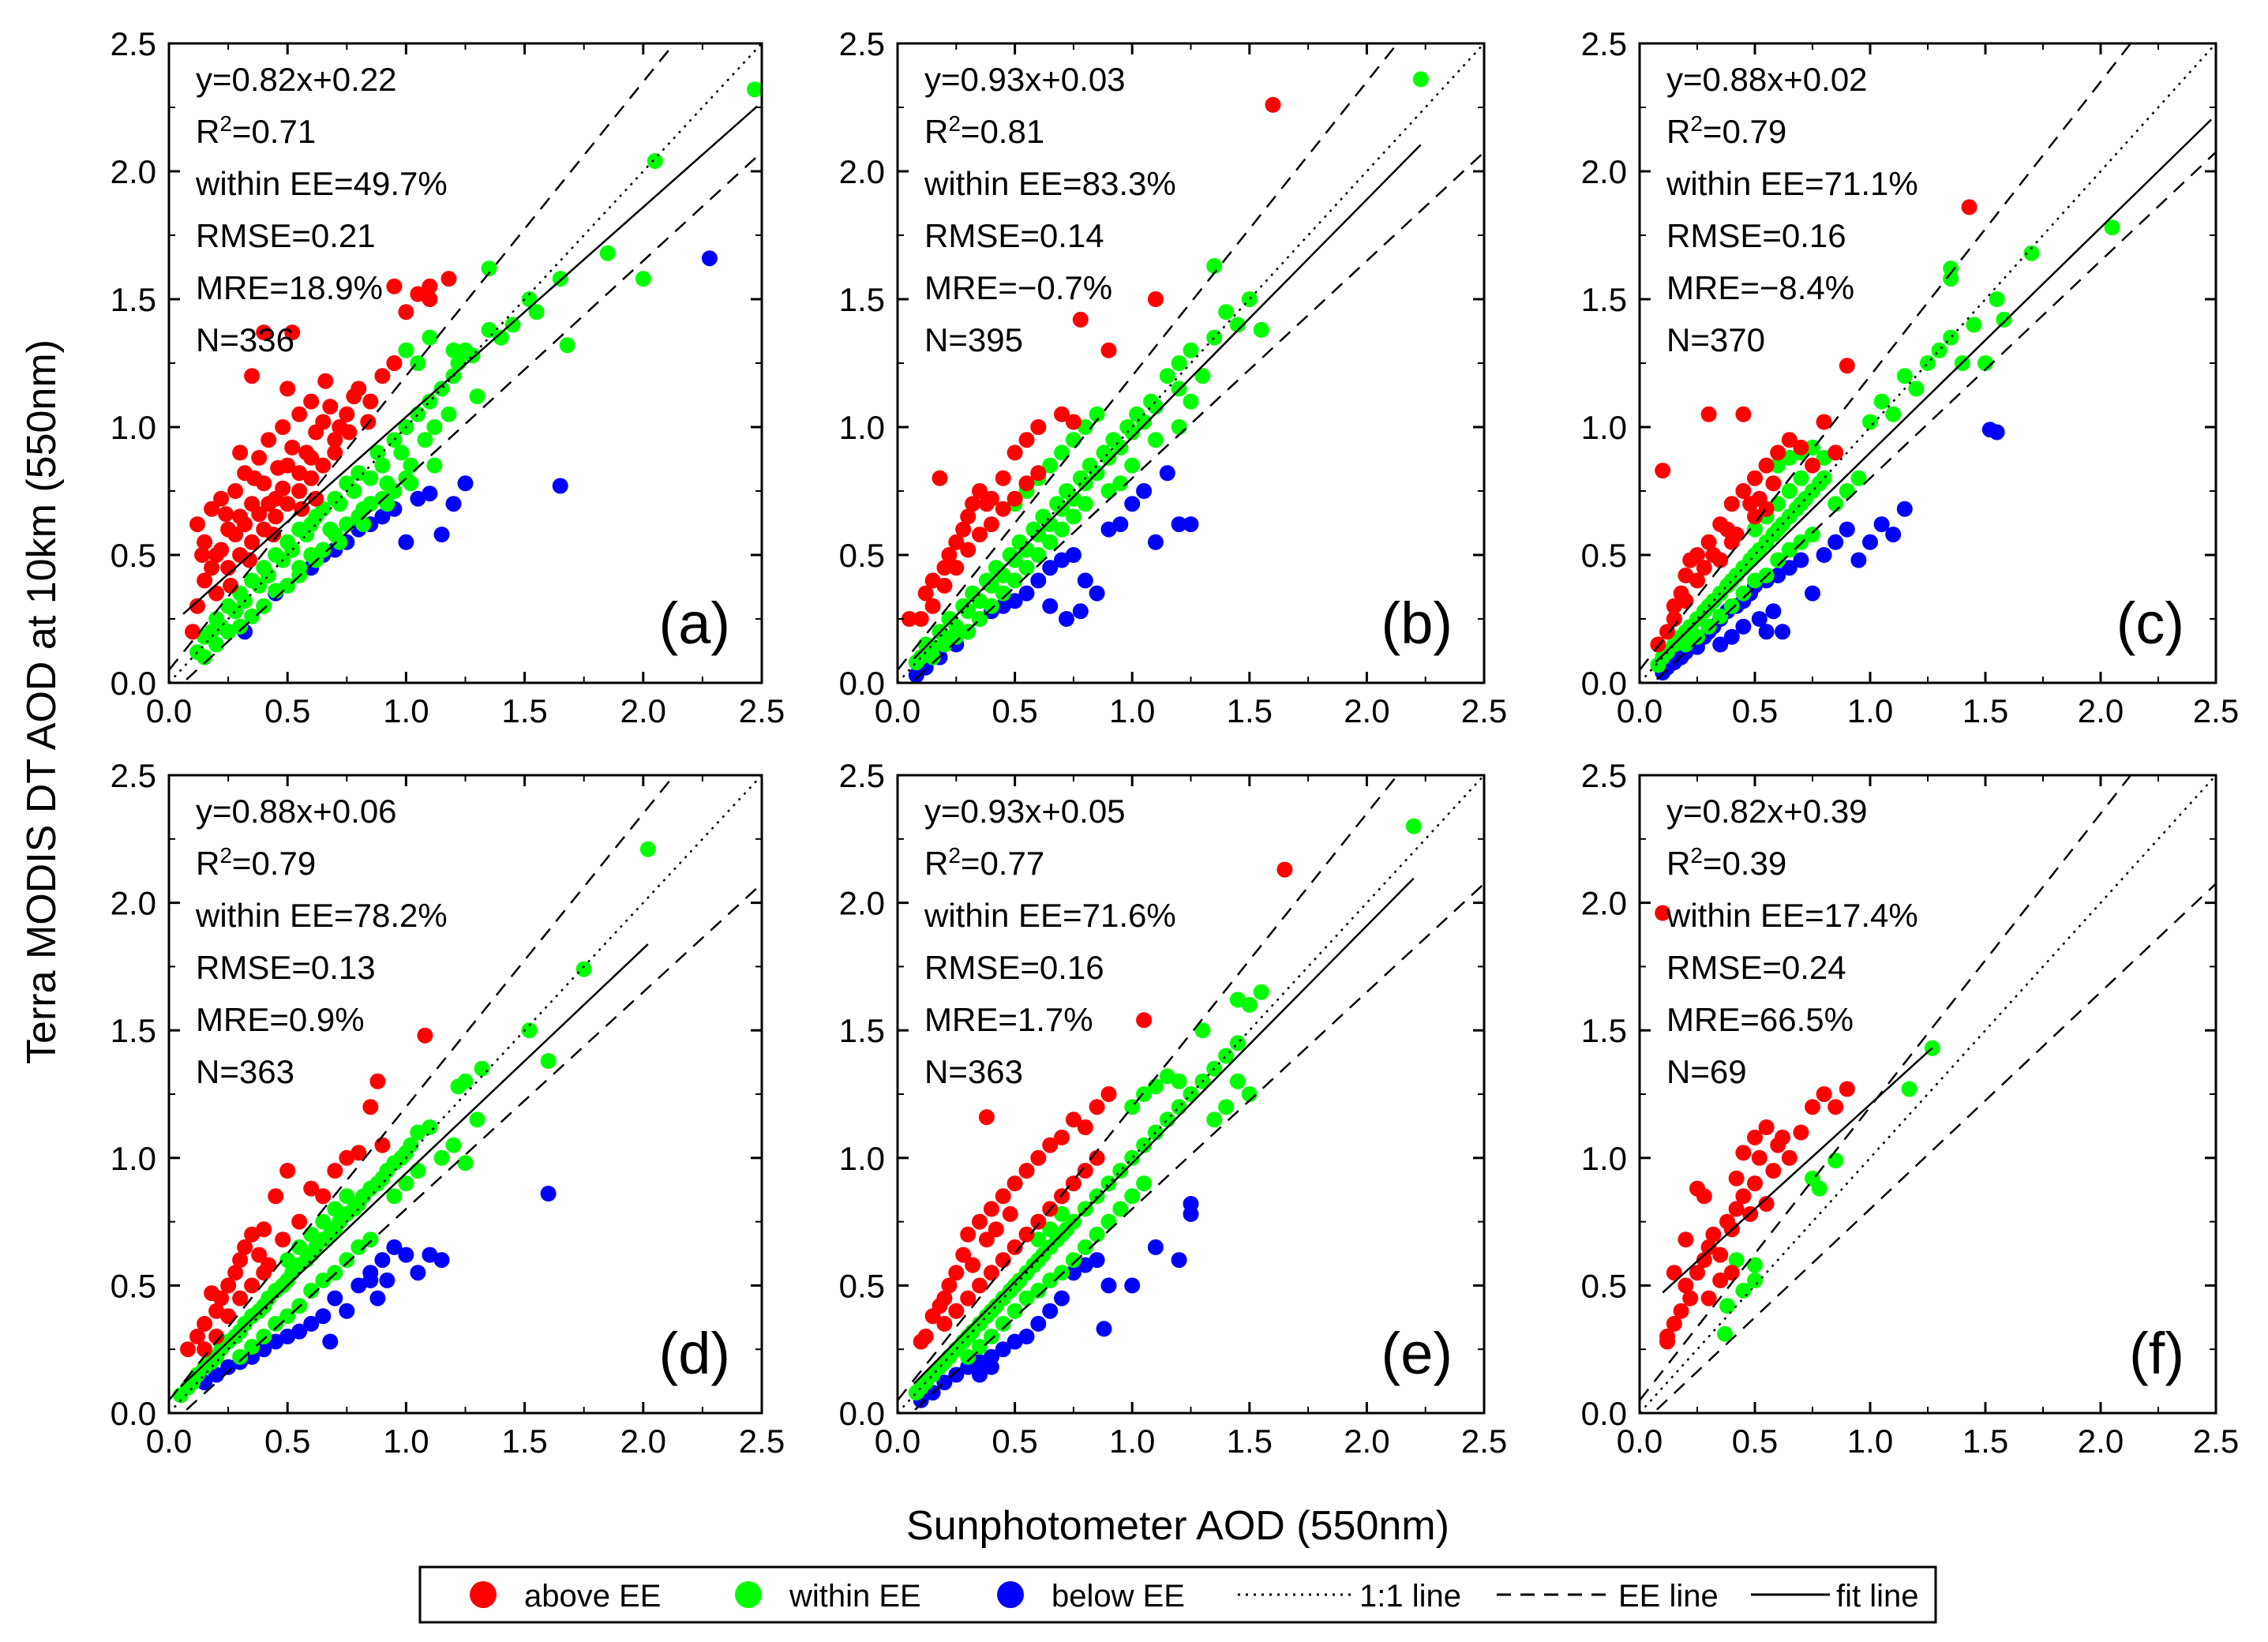 Image resolution: width=2268 pixels, height=1642 pixels. Describe the element at coordinates (855, 1596) in the screenshot. I see `legend-label-within: within EE` at that location.